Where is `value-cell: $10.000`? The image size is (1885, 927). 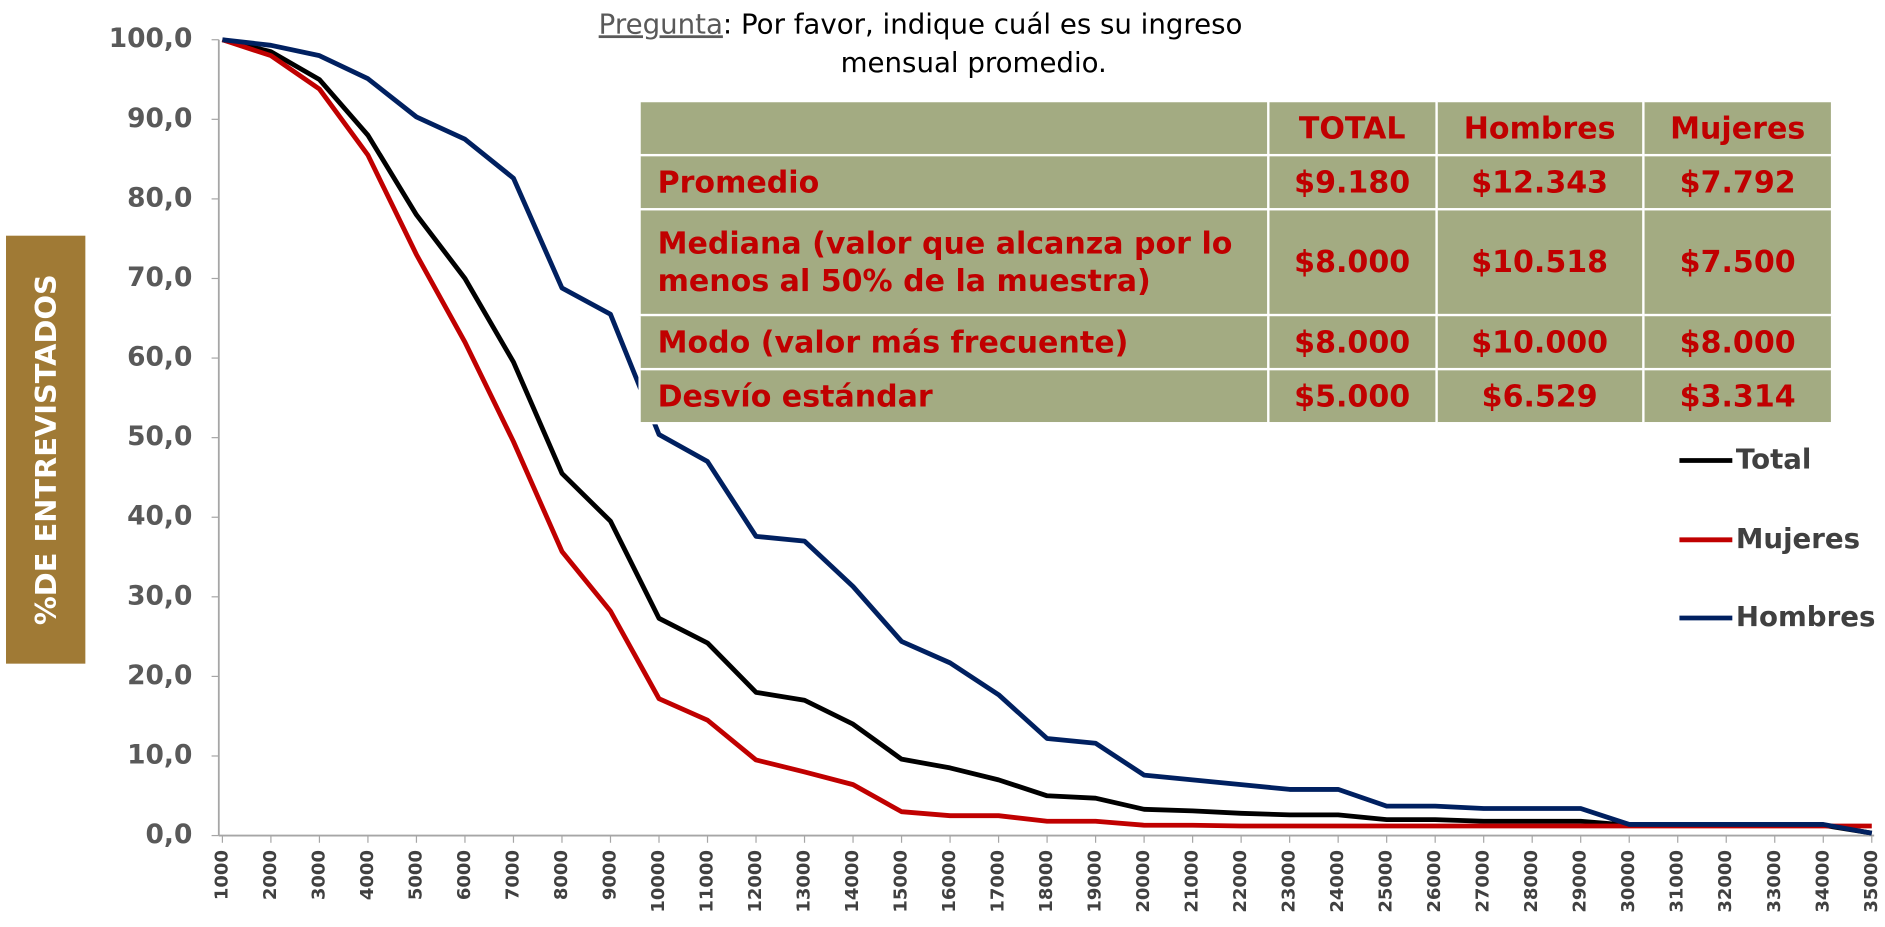 value-cell: $10.000 is located at coordinates (1539, 342).